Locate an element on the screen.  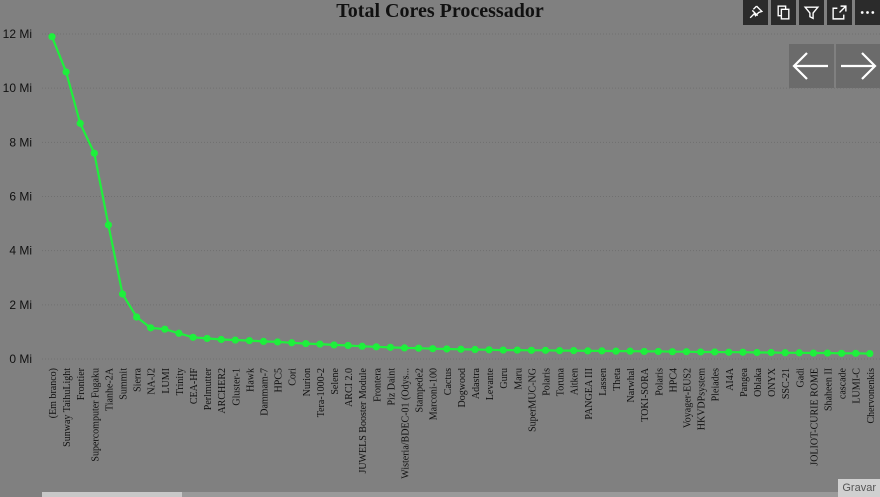
x-tick-label: JUWELS Booster Module is located at coordinates (363, 420).